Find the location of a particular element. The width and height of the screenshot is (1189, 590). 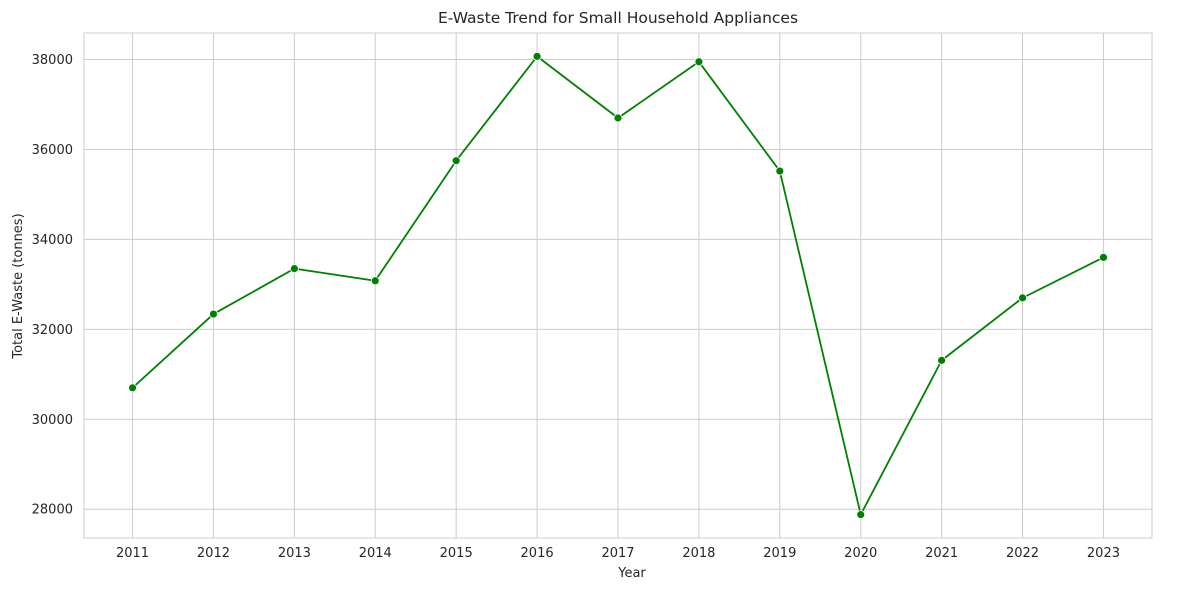

x-tick-label: 2012 is located at coordinates (213, 553).